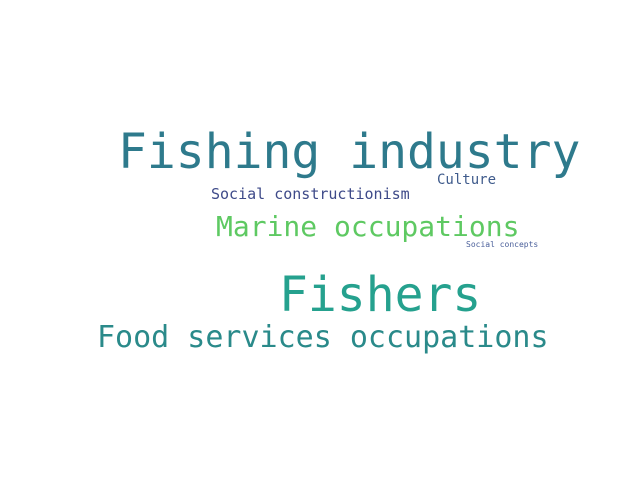 This screenshot has height=480, width=640. Describe the element at coordinates (323, 337) in the screenshot. I see `word-food-services-occupations: Food services occupations` at that location.